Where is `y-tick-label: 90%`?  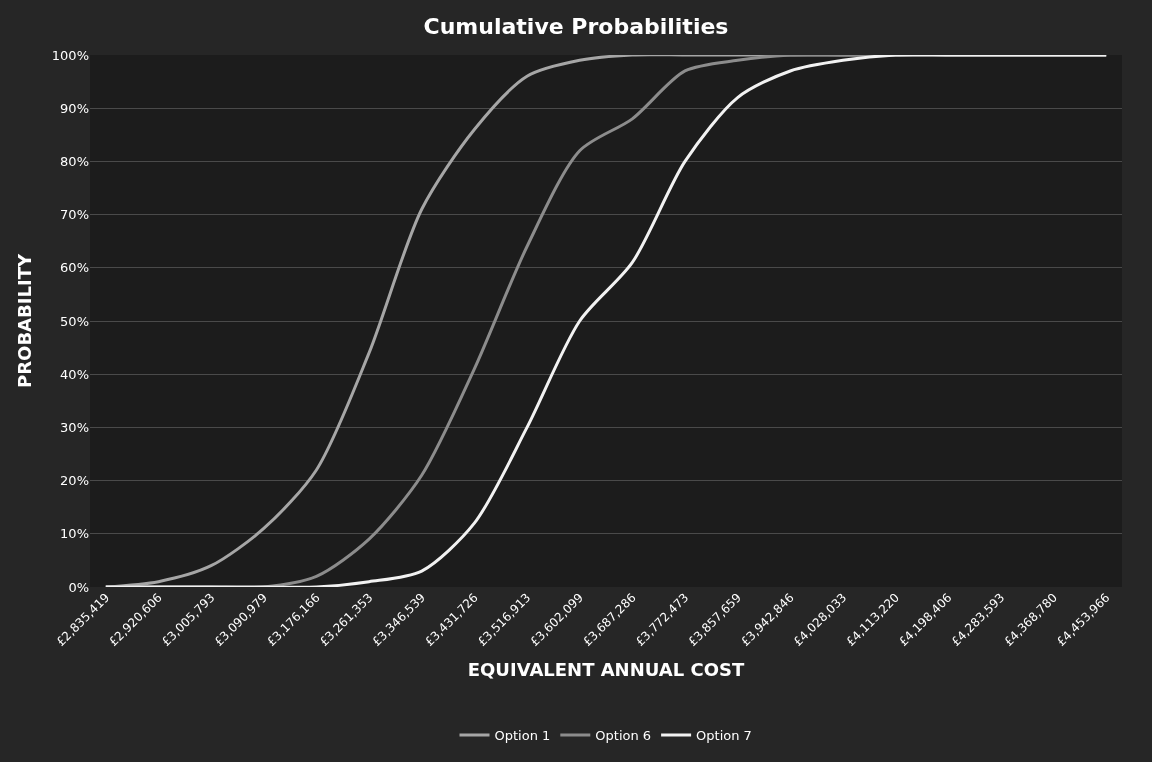
y-tick-label: 90% is located at coordinates (74, 108).